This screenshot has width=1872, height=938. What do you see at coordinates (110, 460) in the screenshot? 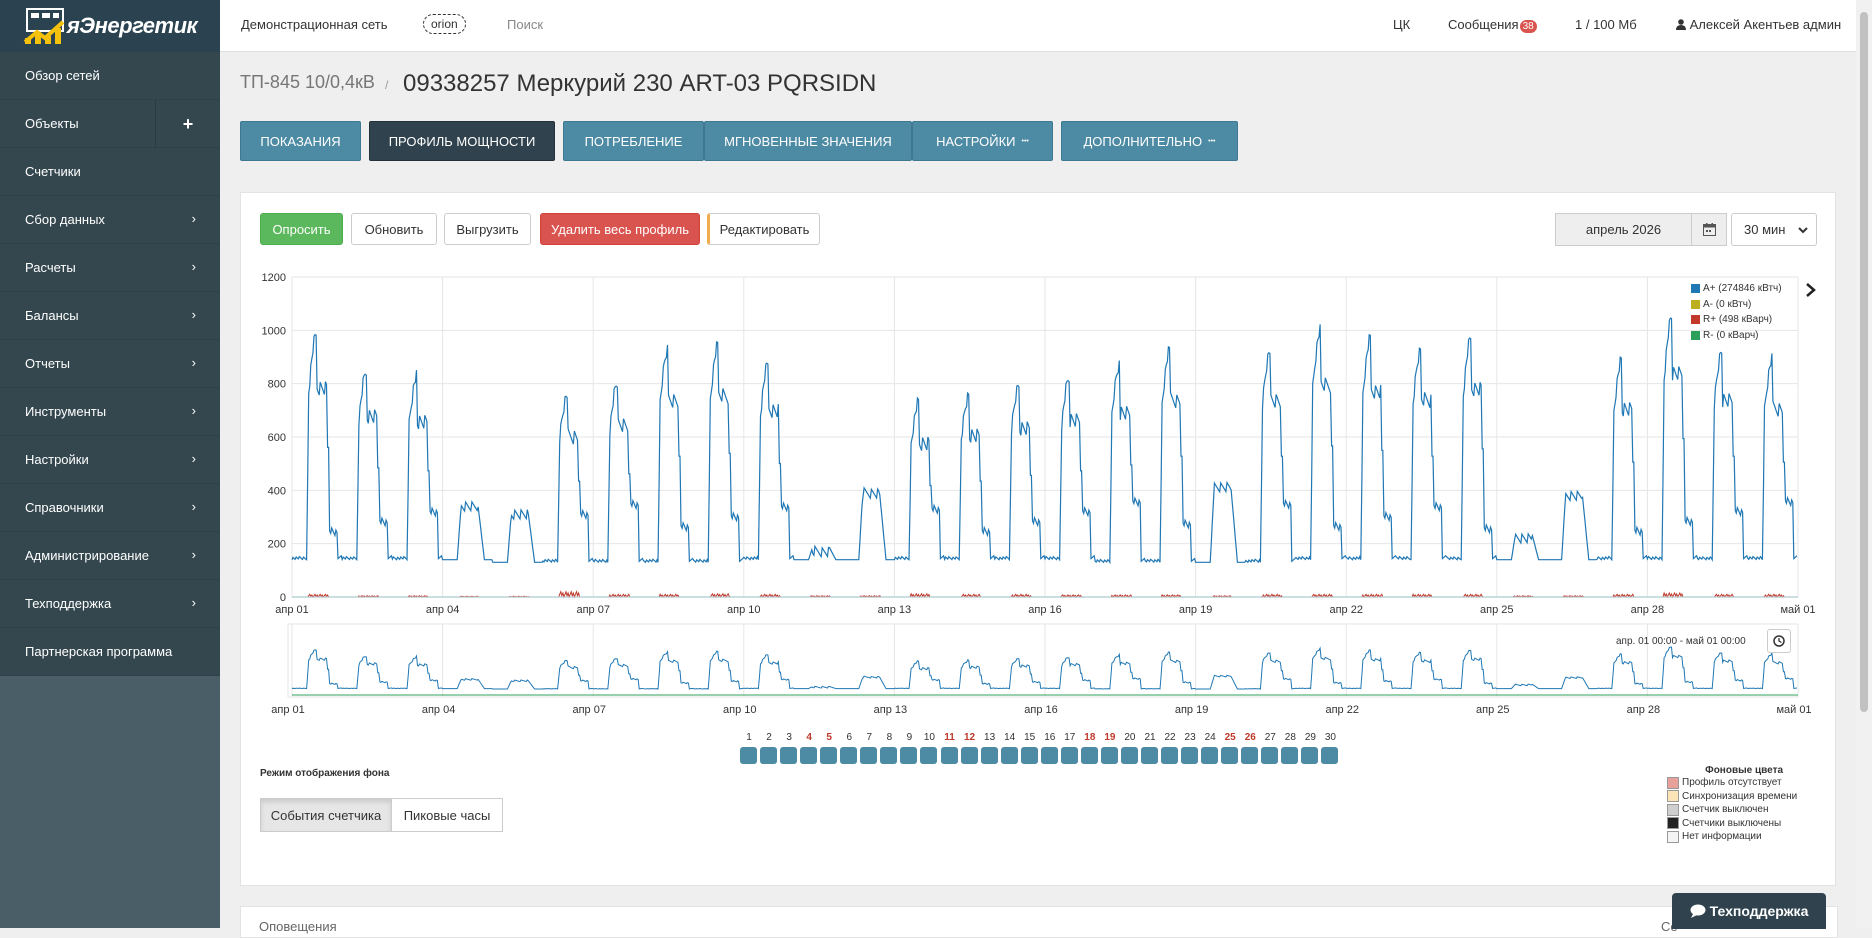
I see `sidebar-item-9: Настройки ›` at bounding box center [110, 460].